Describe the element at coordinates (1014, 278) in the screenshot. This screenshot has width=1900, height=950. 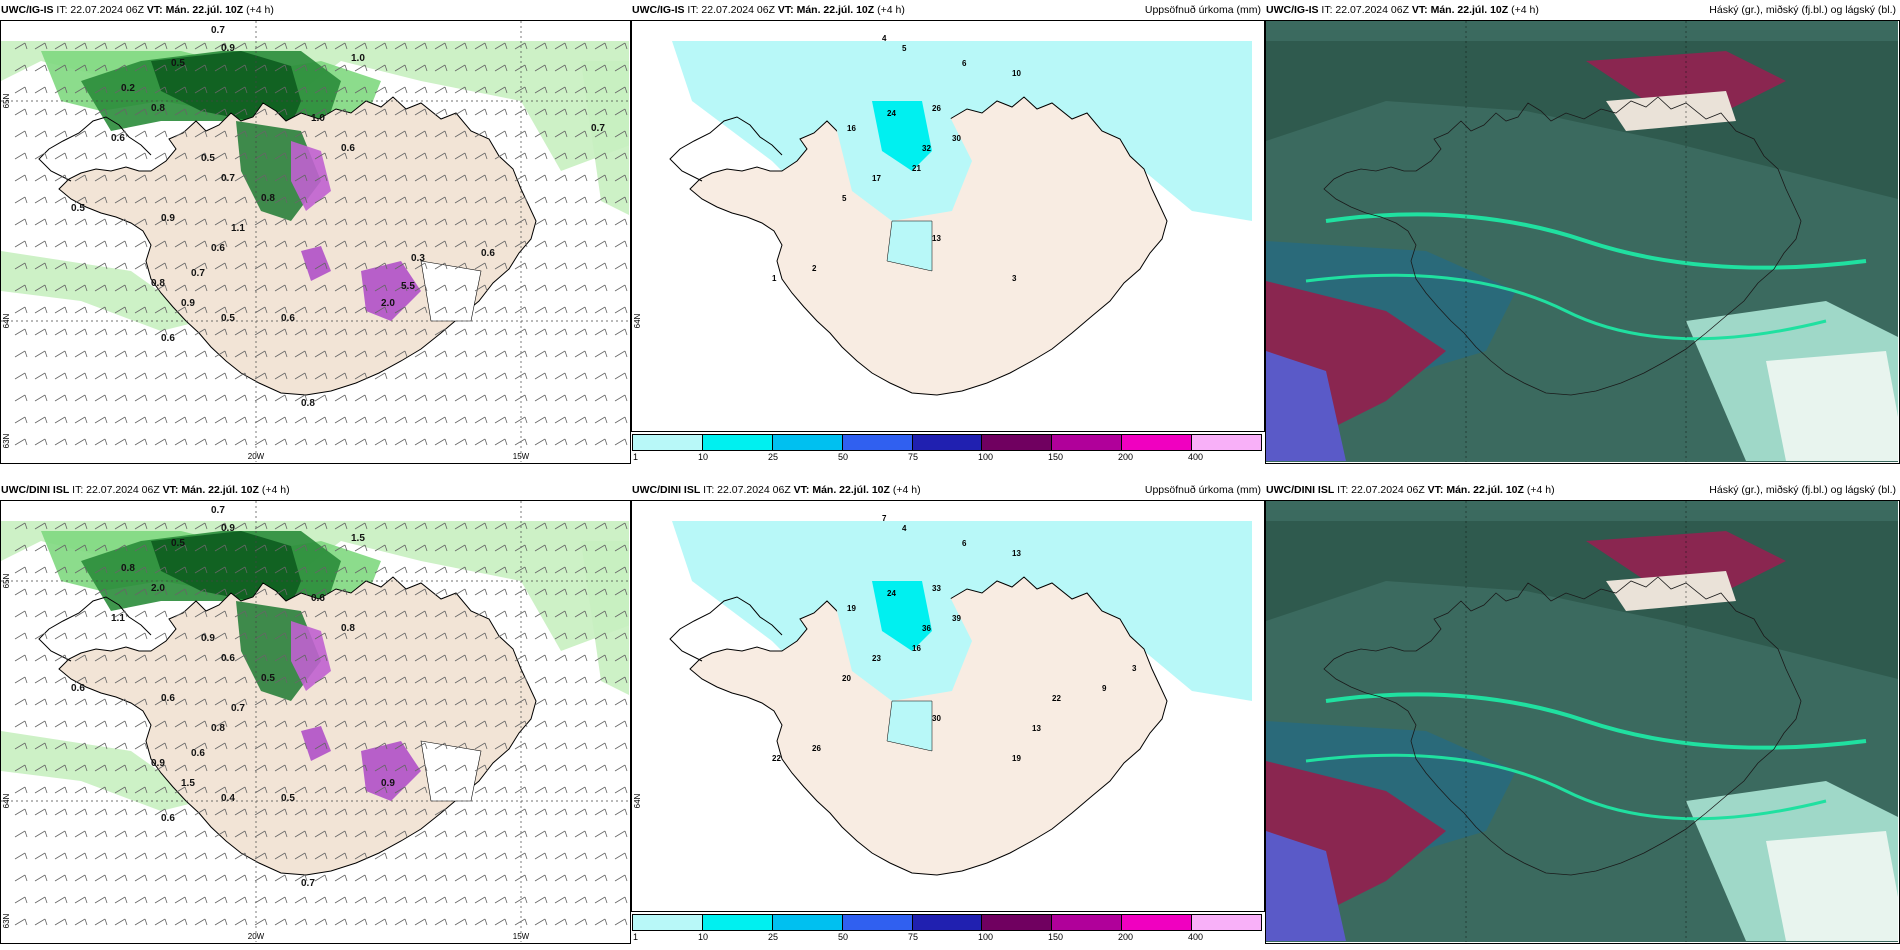
I see `precip-value-label: 3` at that location.